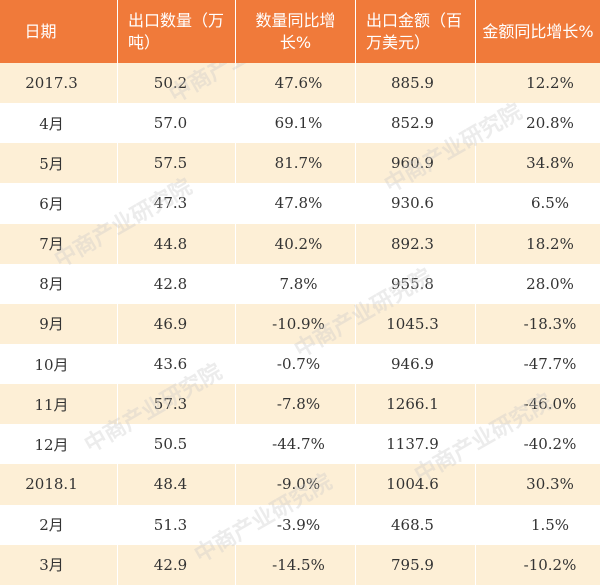 The height and width of the screenshot is (585, 600). What do you see at coordinates (59, 364) in the screenshot?
I see `cell-date: 10月` at bounding box center [59, 364].